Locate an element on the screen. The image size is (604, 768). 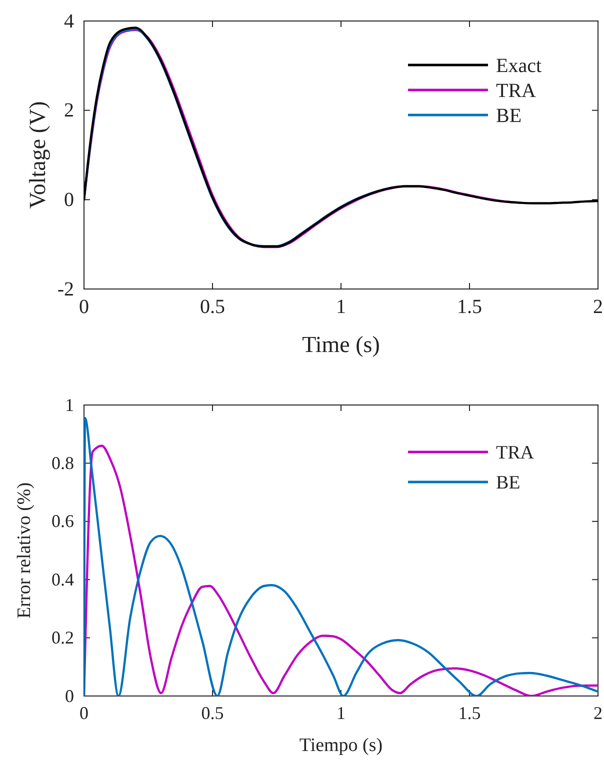
y-tick-label: 2 is located at coordinates (69, 111).